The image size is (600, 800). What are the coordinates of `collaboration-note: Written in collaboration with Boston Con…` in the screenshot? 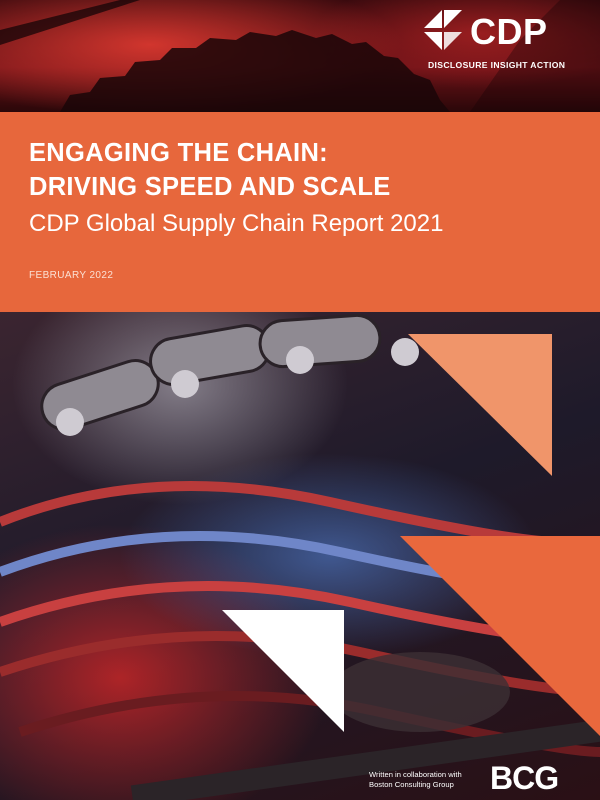 It's located at (425, 780).